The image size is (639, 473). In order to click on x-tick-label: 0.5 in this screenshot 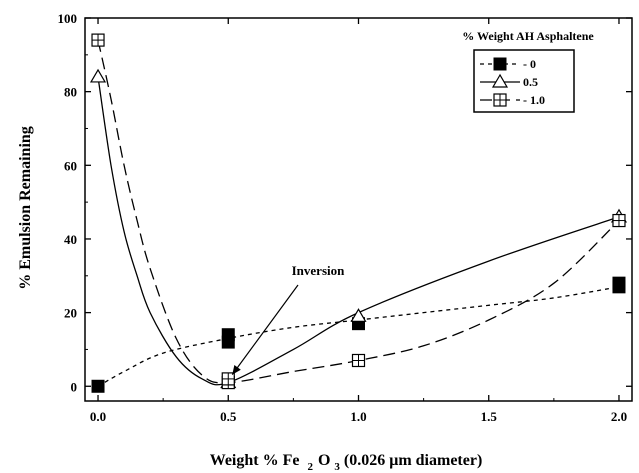, I will do `click(228, 416)`.